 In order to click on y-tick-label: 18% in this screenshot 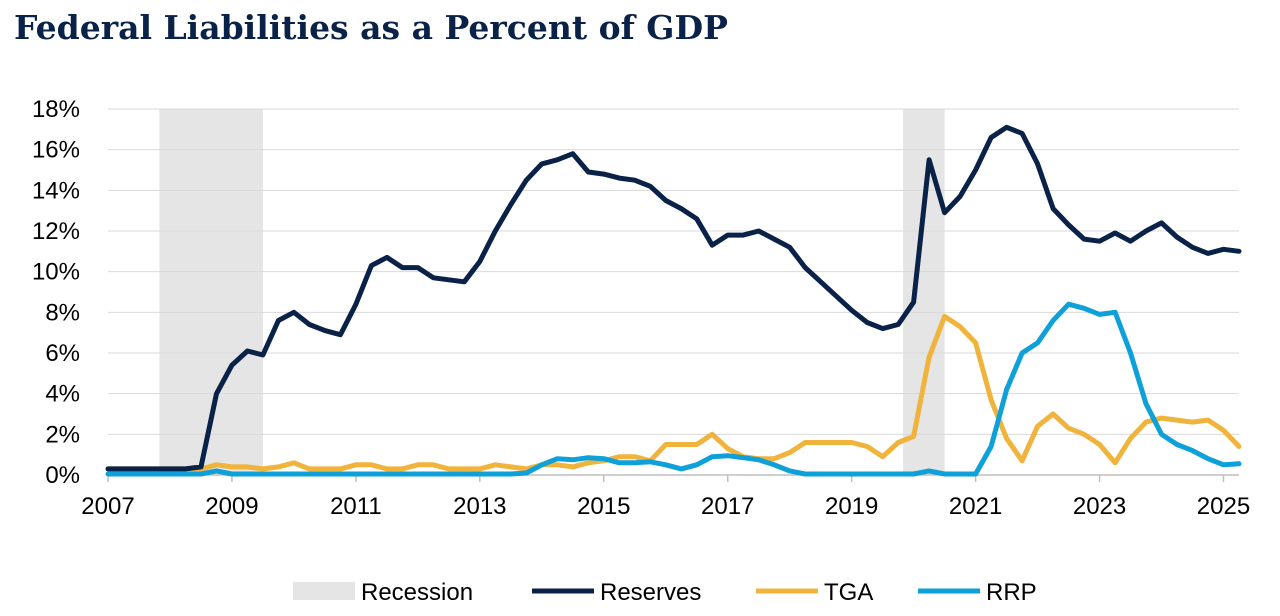, I will do `click(56, 109)`.